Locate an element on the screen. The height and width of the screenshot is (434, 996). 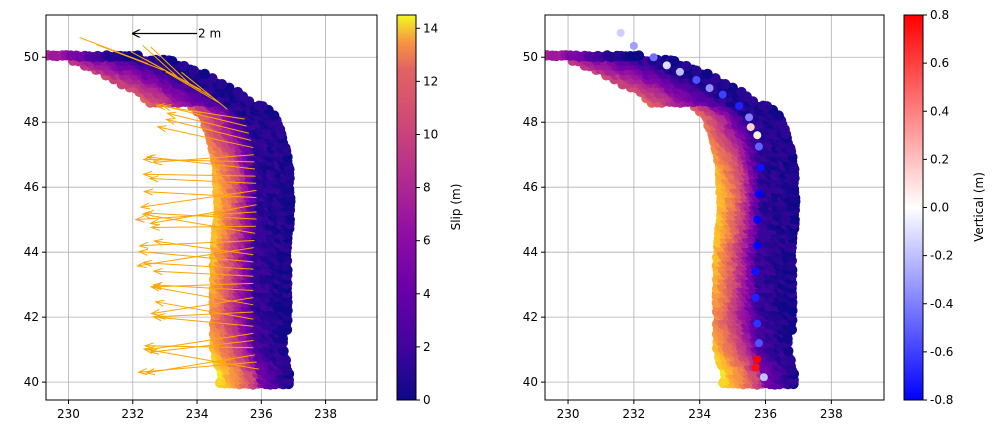
vertical-colorbar-tick-label: 0.6 is located at coordinates (939, 63).